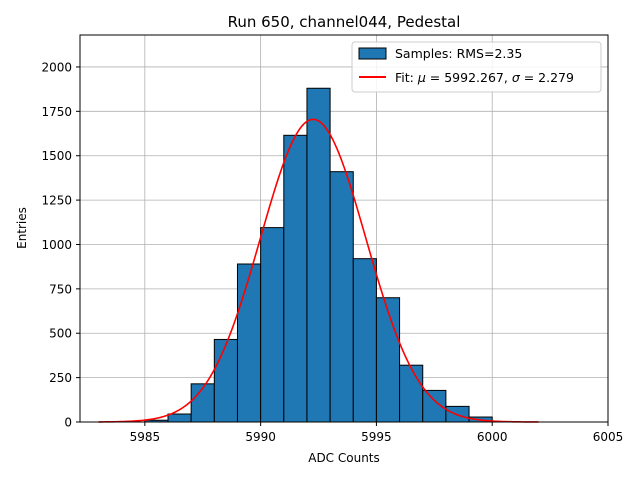 This screenshot has height=480, width=640. Describe the element at coordinates (60, 289) in the screenshot. I see `y-tick-label: 750` at that location.